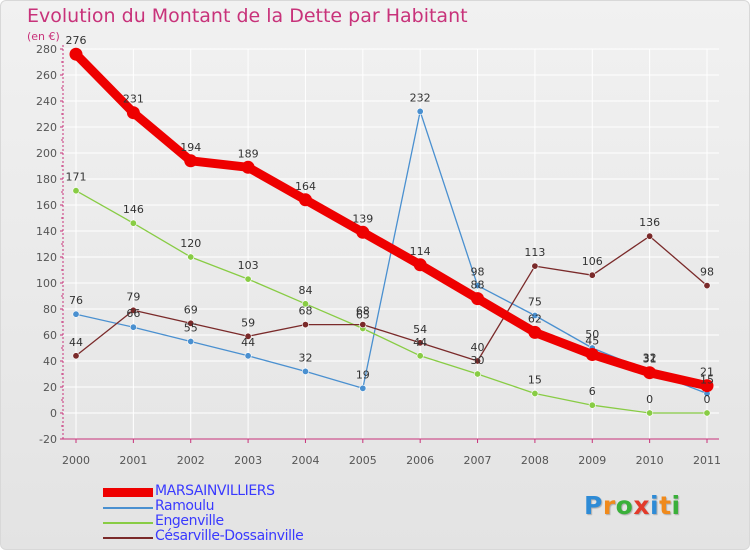  What do you see at coordinates (248, 153) in the screenshot?
I see `data-label: 189` at bounding box center [248, 153].